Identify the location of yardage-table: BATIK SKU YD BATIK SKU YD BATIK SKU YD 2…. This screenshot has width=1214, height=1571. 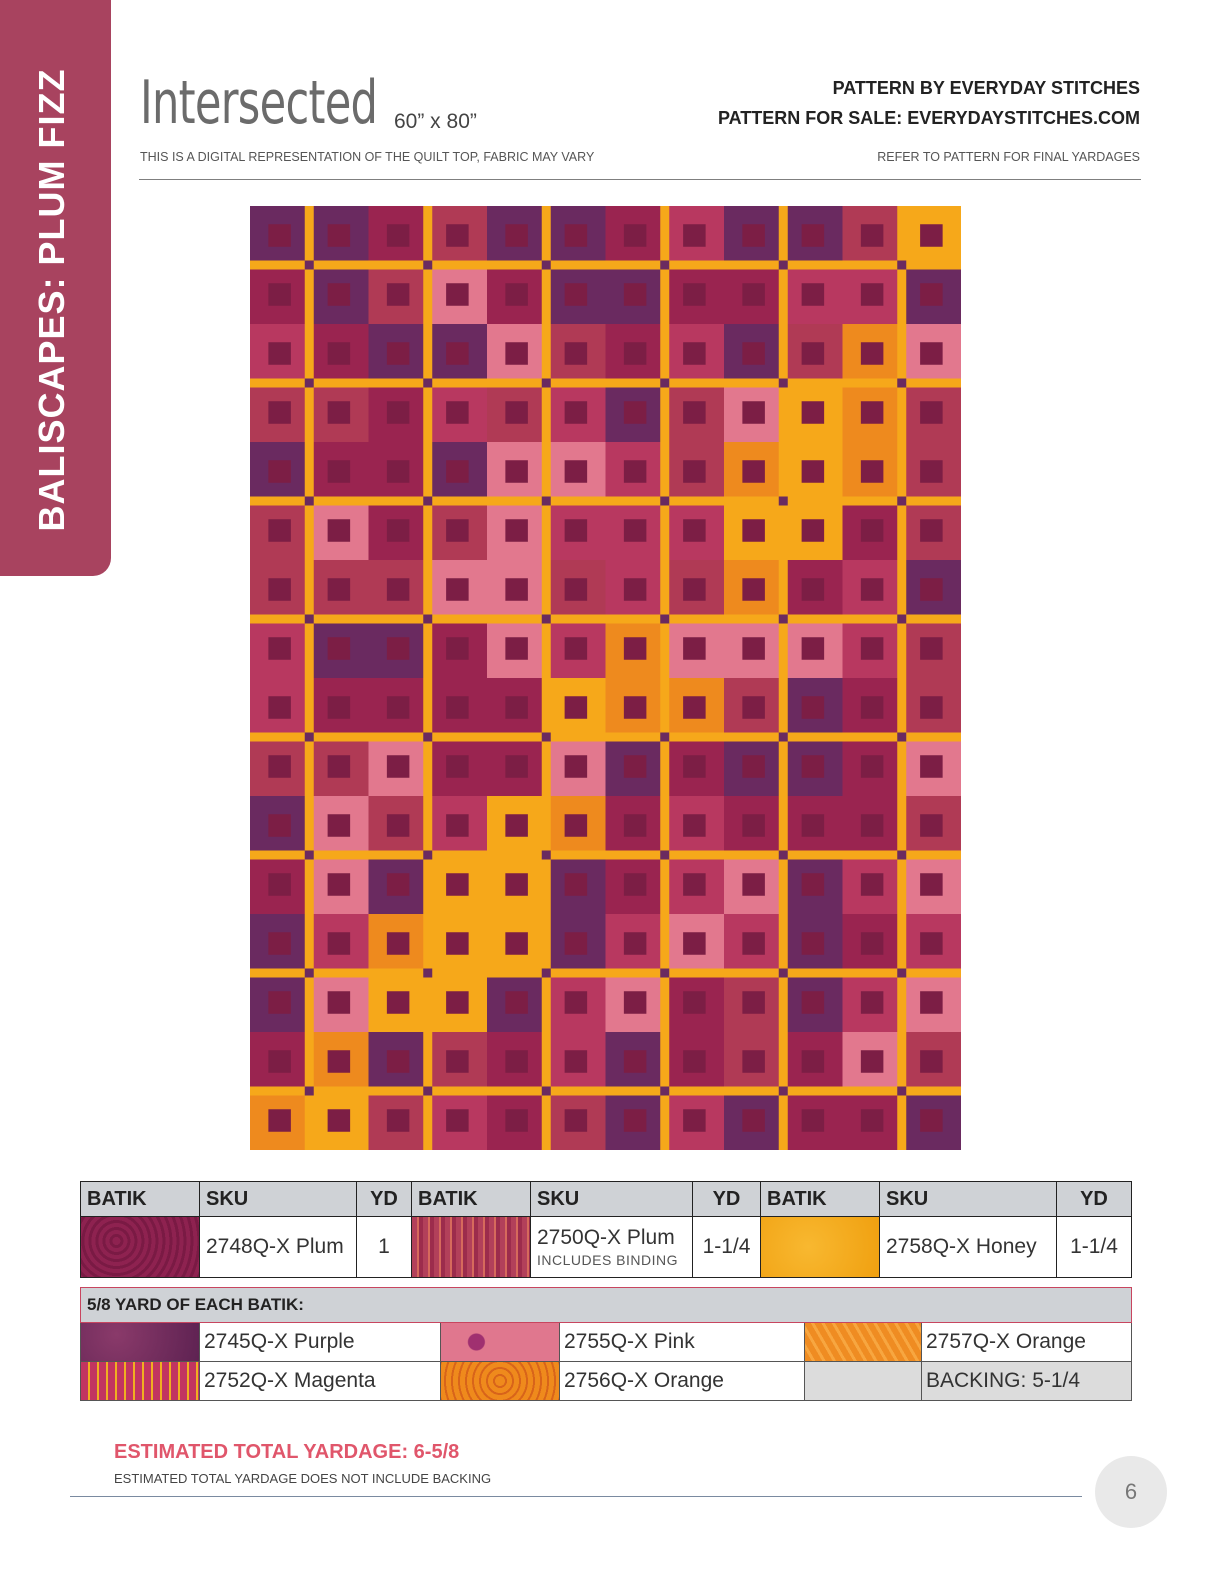
(606, 1229).